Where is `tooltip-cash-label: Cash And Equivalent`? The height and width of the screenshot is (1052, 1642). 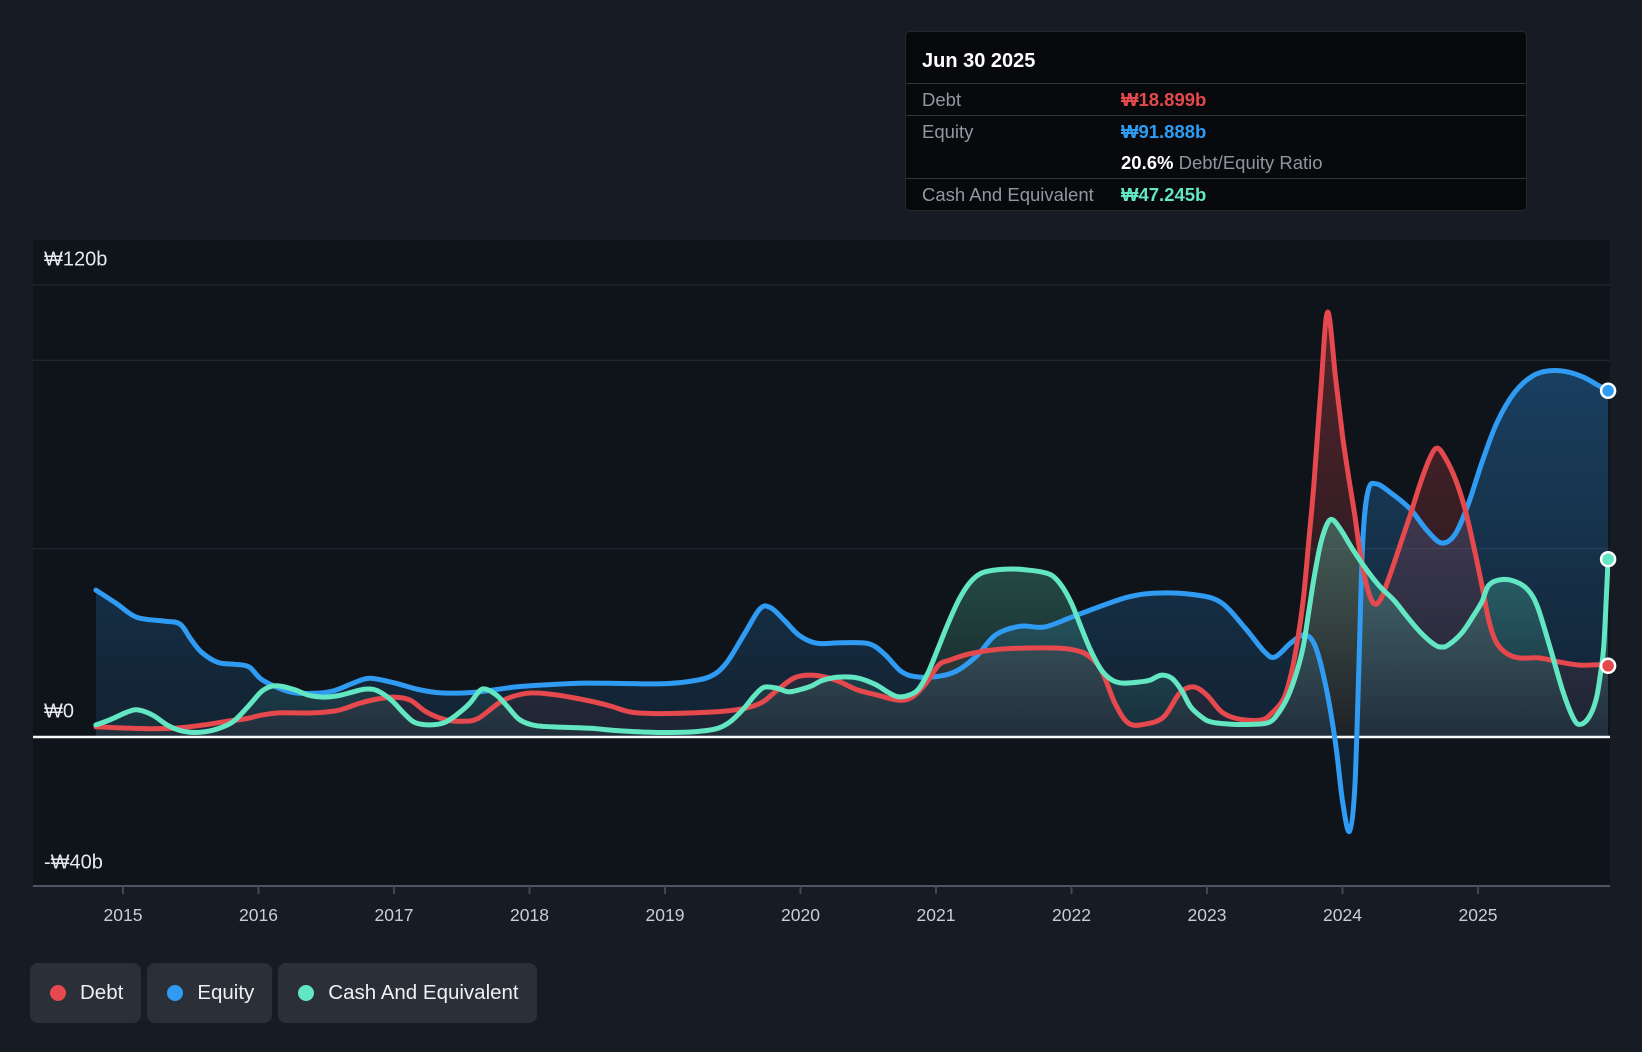 tooltip-cash-label: Cash And Equivalent is located at coordinates (1008, 194).